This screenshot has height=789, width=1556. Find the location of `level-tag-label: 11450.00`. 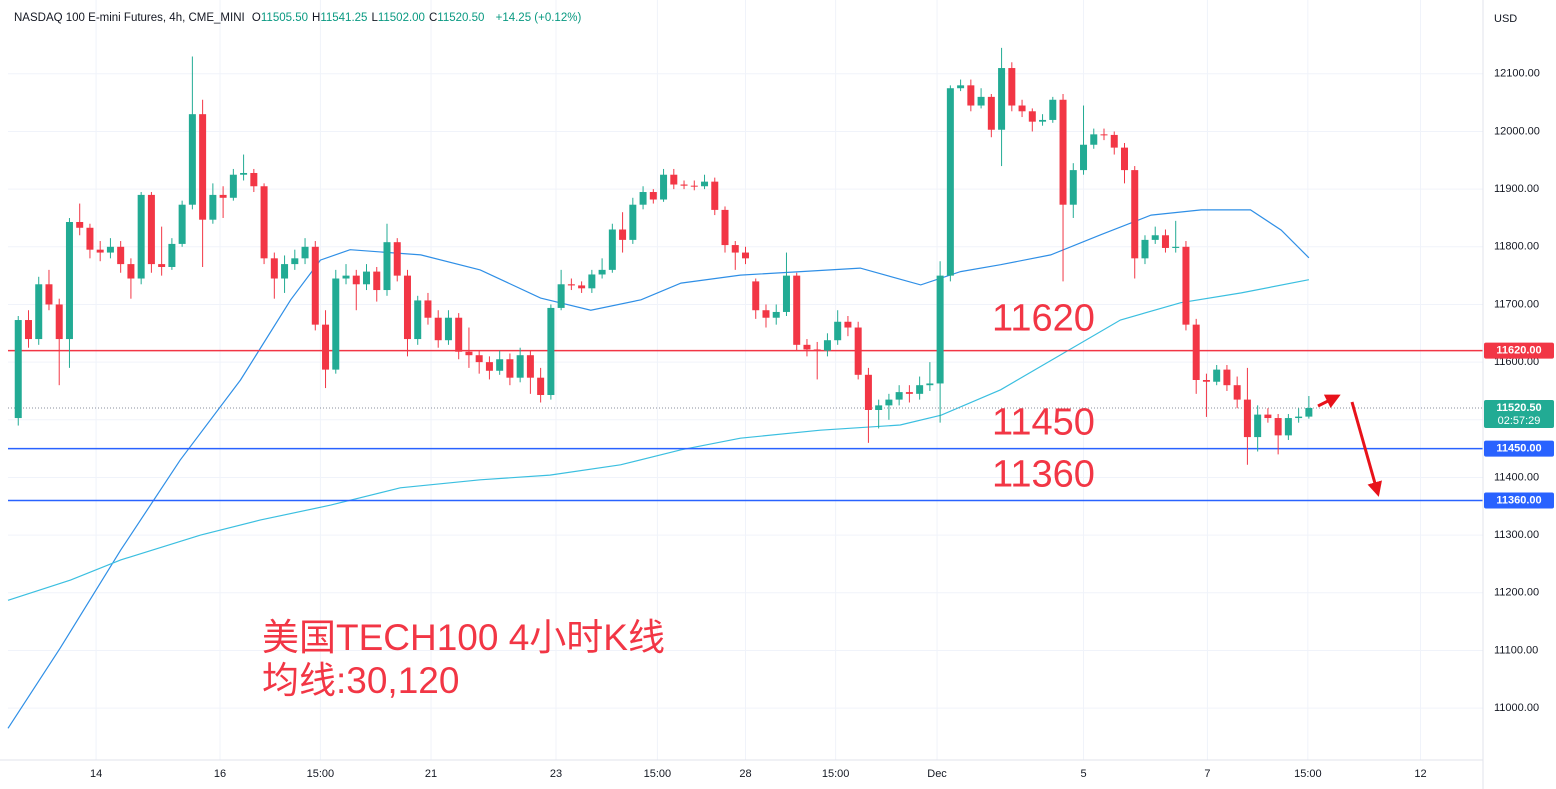

level-tag-label: 11450.00 is located at coordinates (1518, 449).